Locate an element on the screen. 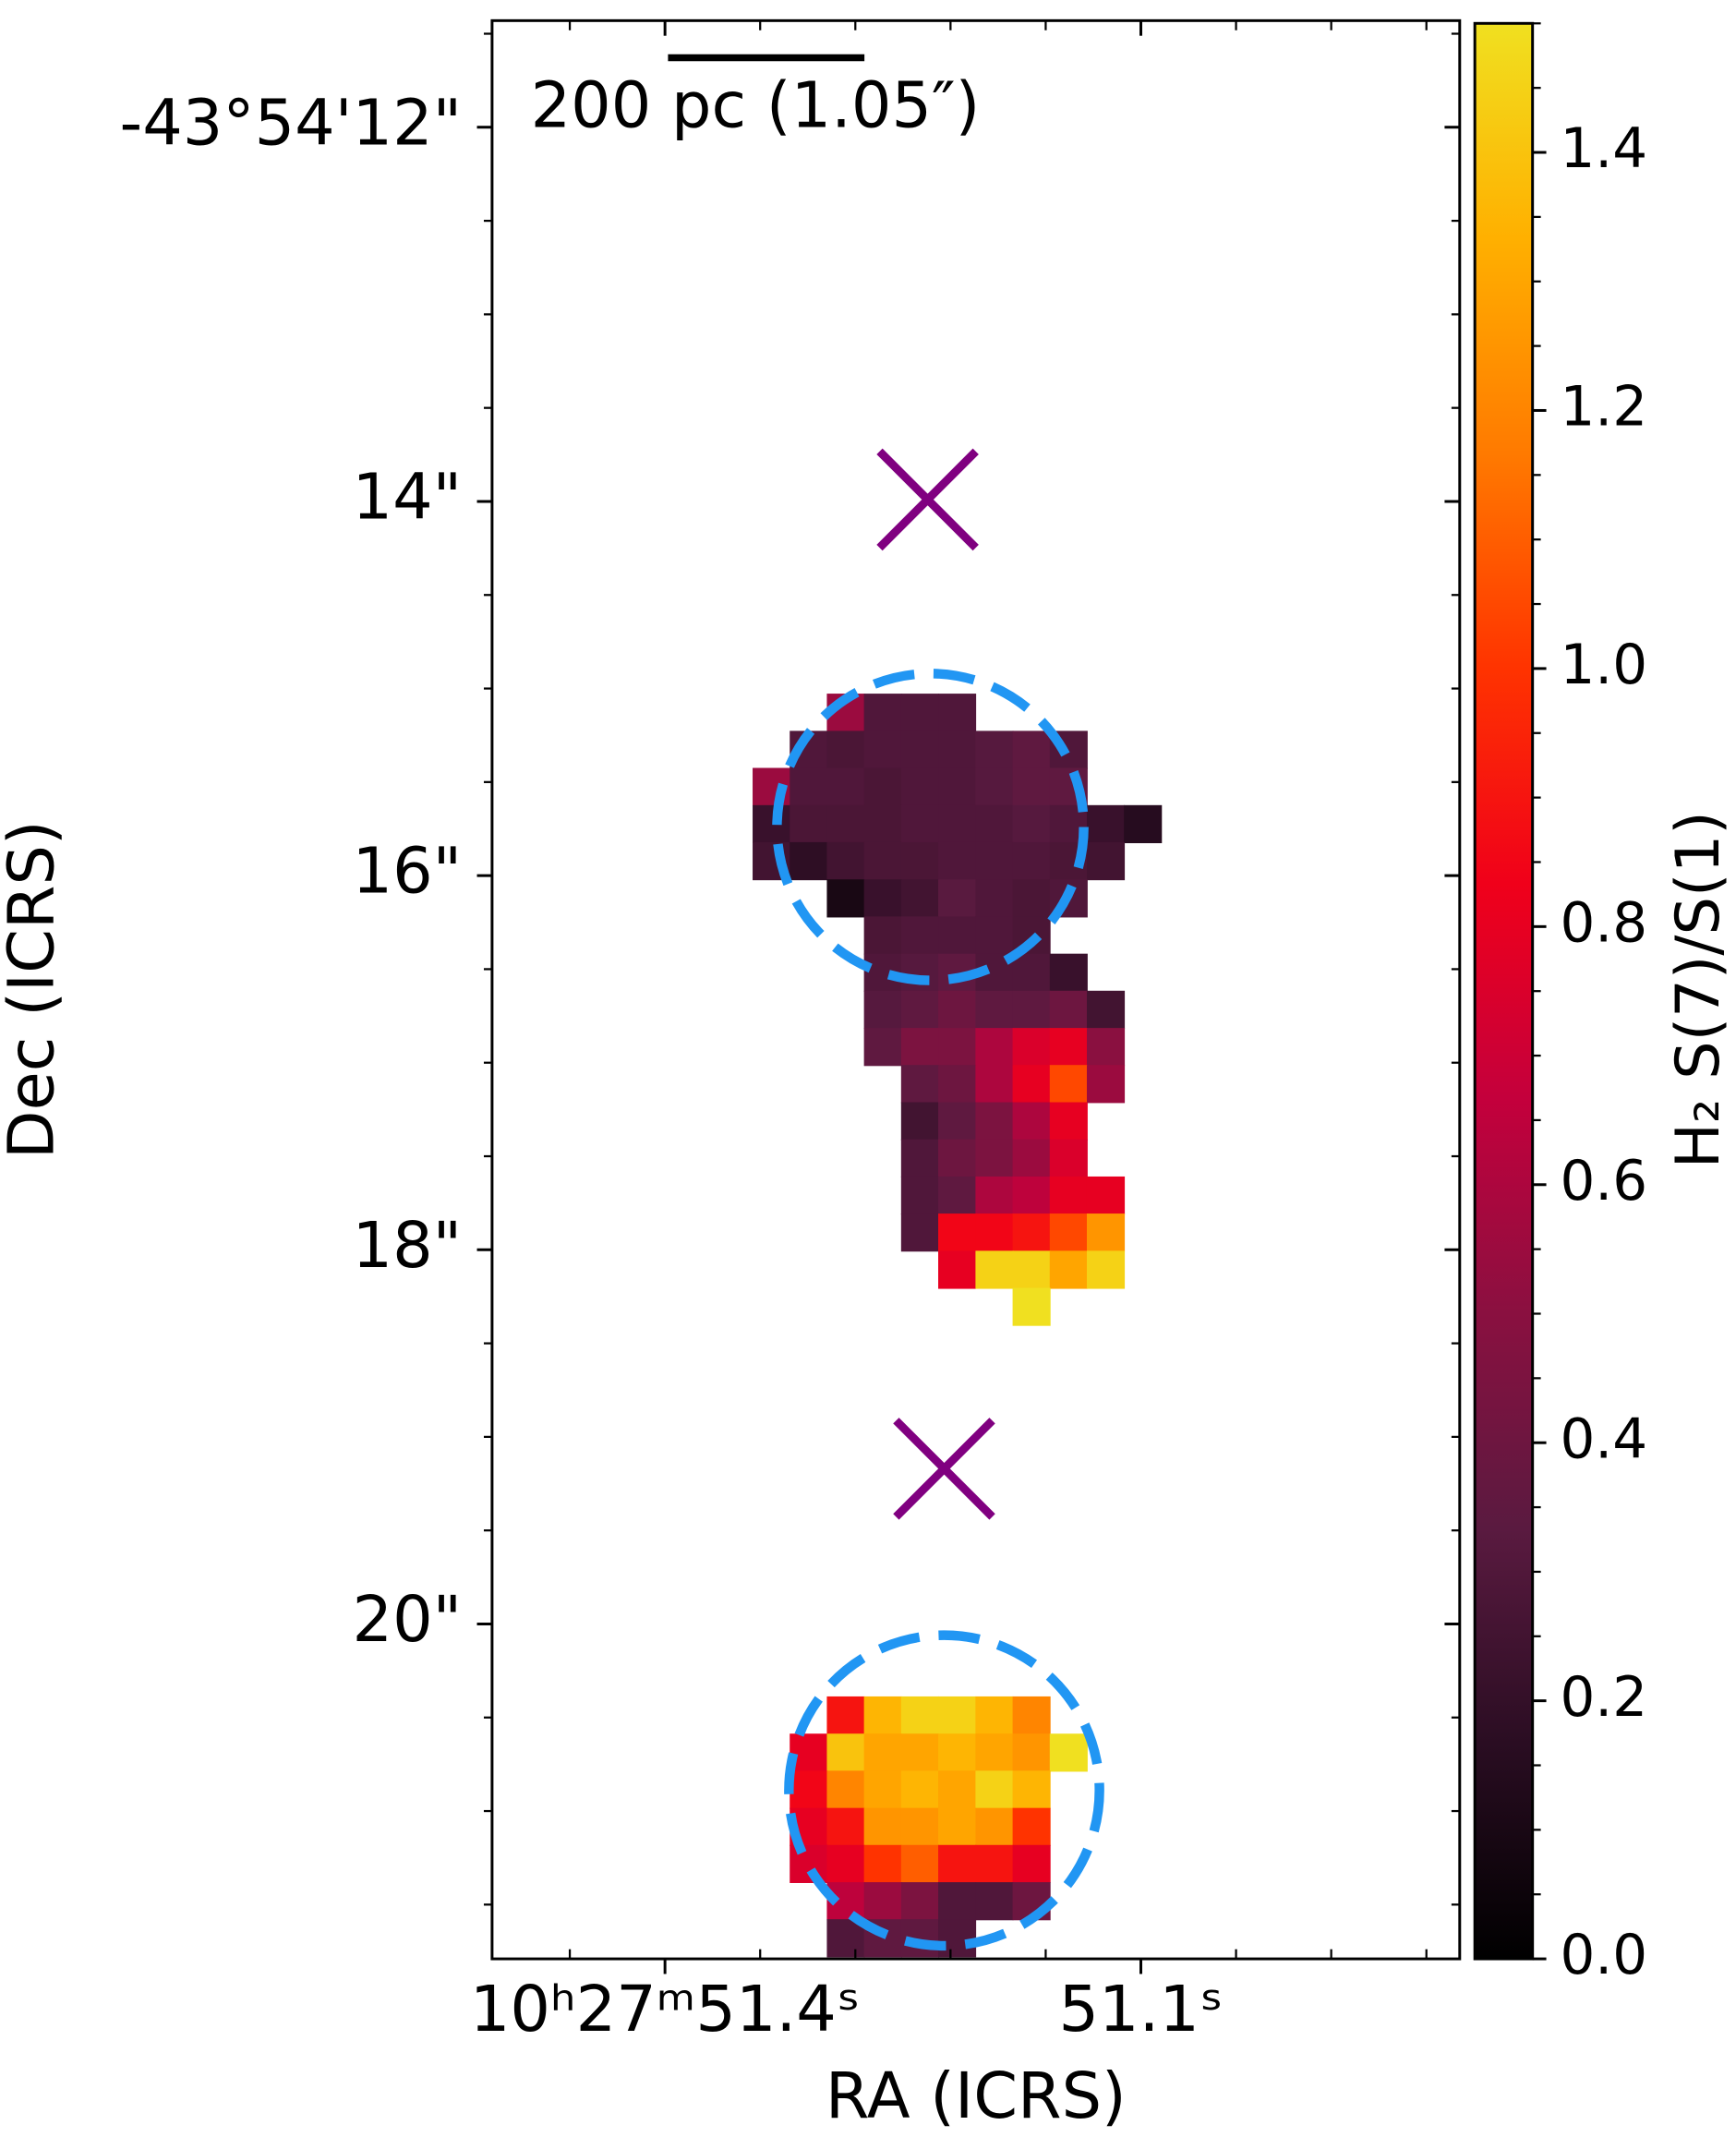 This screenshot has width=1736, height=2137. y-axis-label: Dec (ICRS) is located at coordinates (34, 989).